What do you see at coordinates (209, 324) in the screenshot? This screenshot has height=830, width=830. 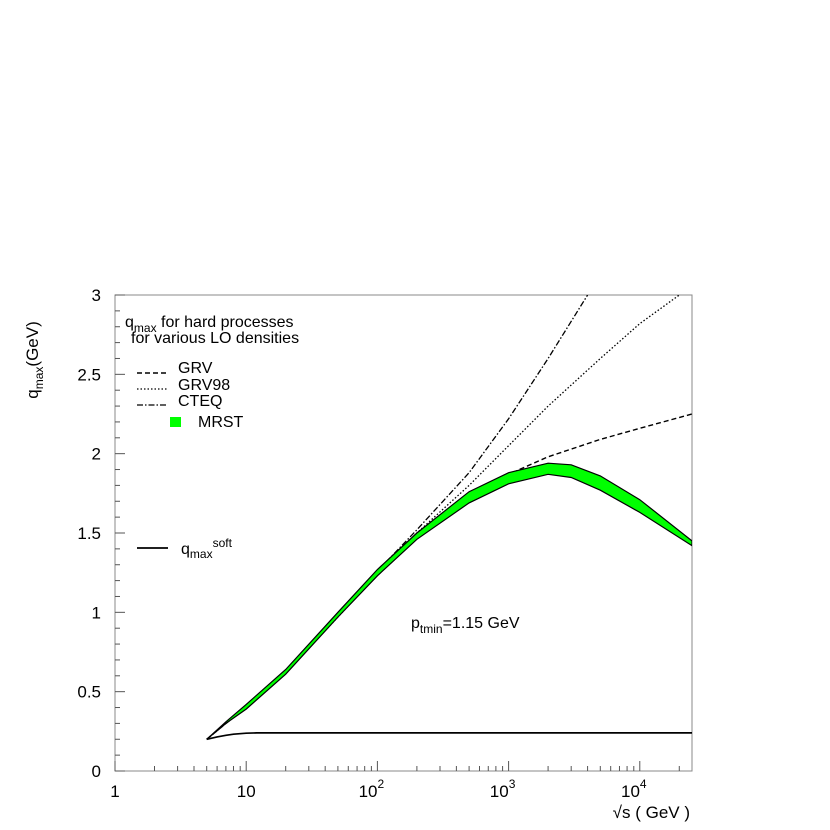 I see `chart-title-line1: qmax for hard processes` at bounding box center [209, 324].